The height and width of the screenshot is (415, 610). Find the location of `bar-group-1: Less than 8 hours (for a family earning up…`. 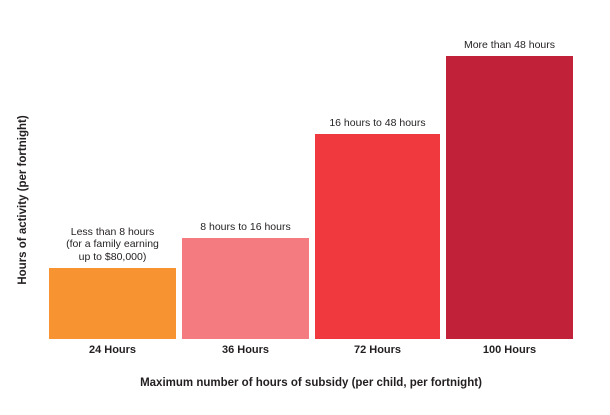

bar-group-1: Less than 8 hours (for a family earning up… is located at coordinates (112, 291).